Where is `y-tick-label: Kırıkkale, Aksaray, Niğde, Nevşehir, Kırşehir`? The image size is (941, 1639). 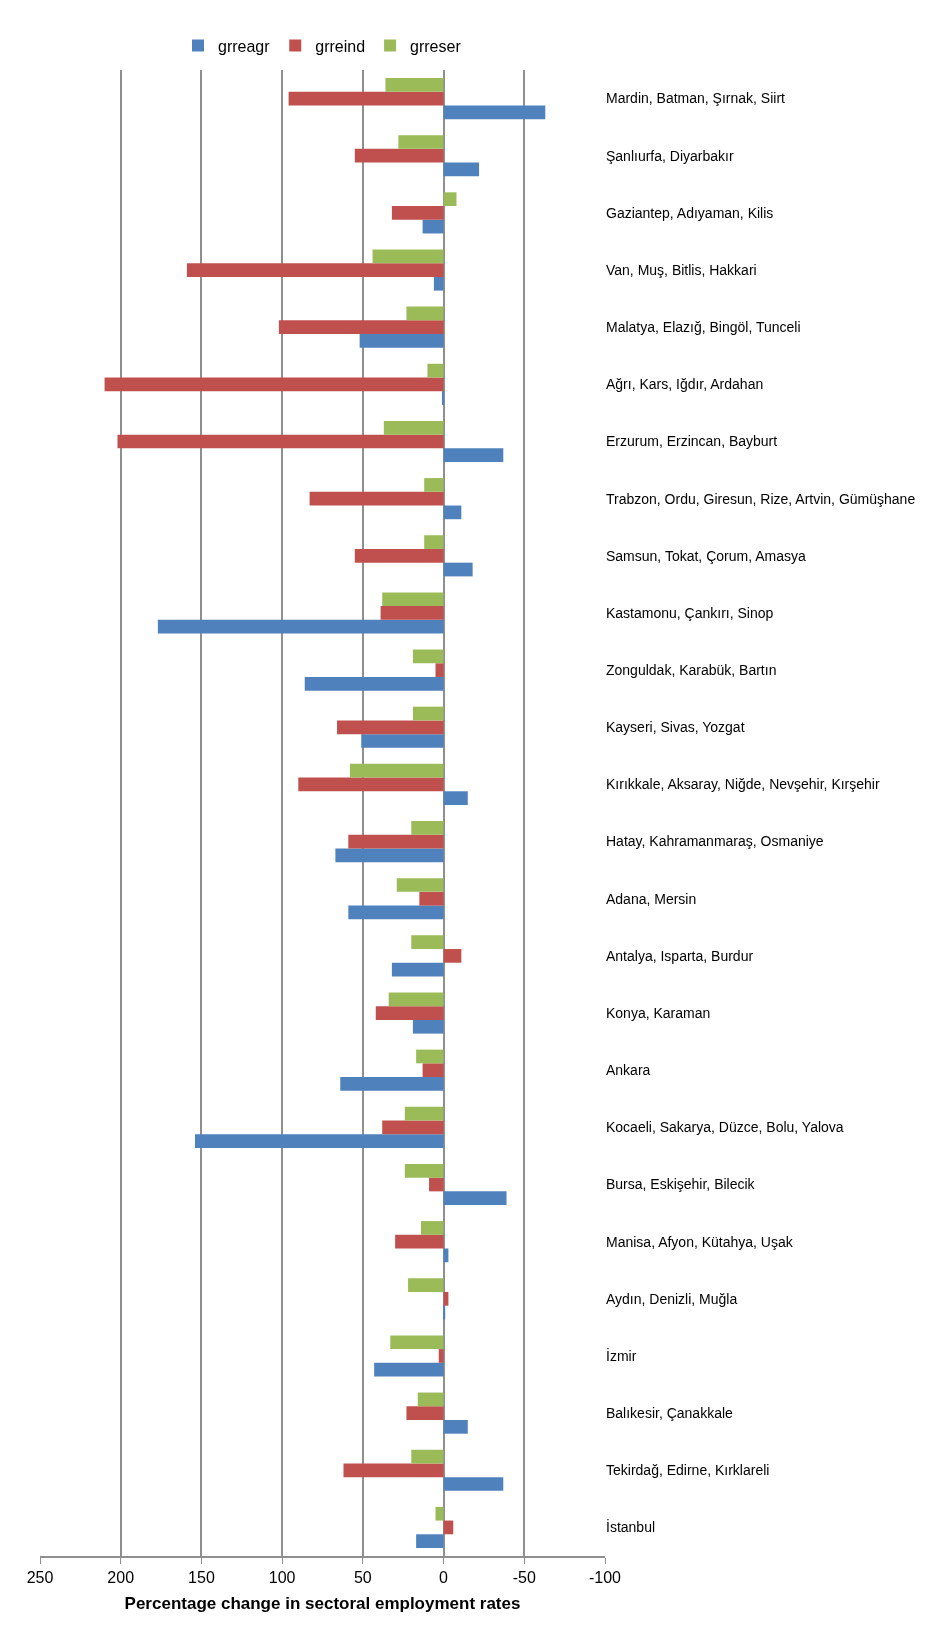 y-tick-label: Kırıkkale, Aksaray, Niğde, Nevşehir, Kırşehir is located at coordinates (743, 784).